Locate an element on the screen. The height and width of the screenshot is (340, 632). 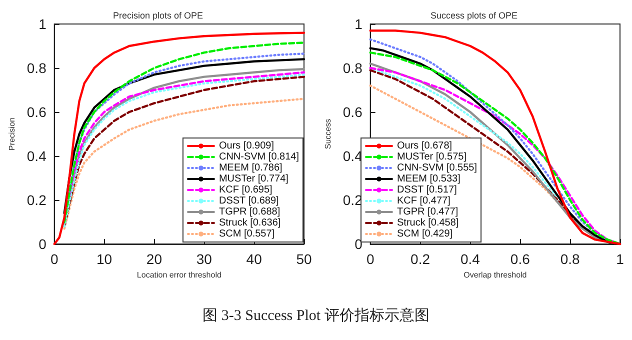
x-tick-label: 0.4 is located at coordinates (470, 259).